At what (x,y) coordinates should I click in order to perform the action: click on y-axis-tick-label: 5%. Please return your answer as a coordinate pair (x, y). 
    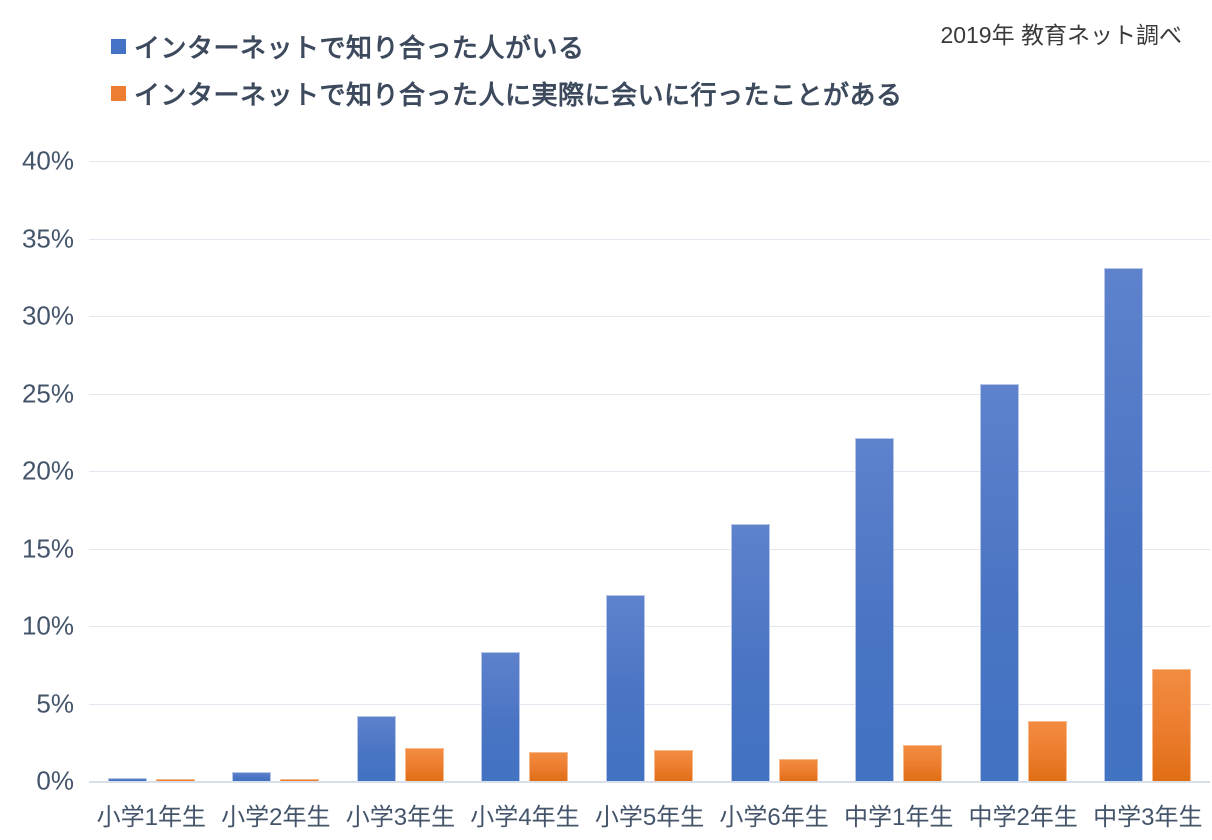
    Looking at the image, I should click on (55, 703).